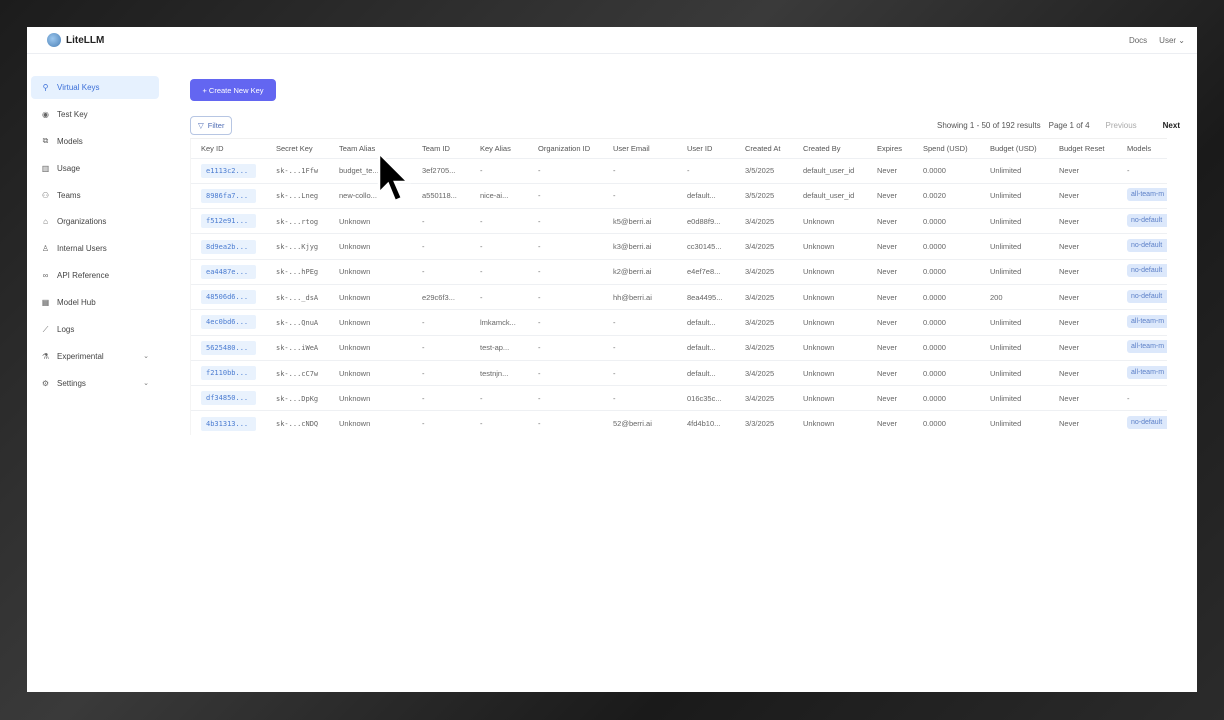  Describe the element at coordinates (95, 195) in the screenshot. I see `sidebar-item-teams: ⚇ Teams` at that location.